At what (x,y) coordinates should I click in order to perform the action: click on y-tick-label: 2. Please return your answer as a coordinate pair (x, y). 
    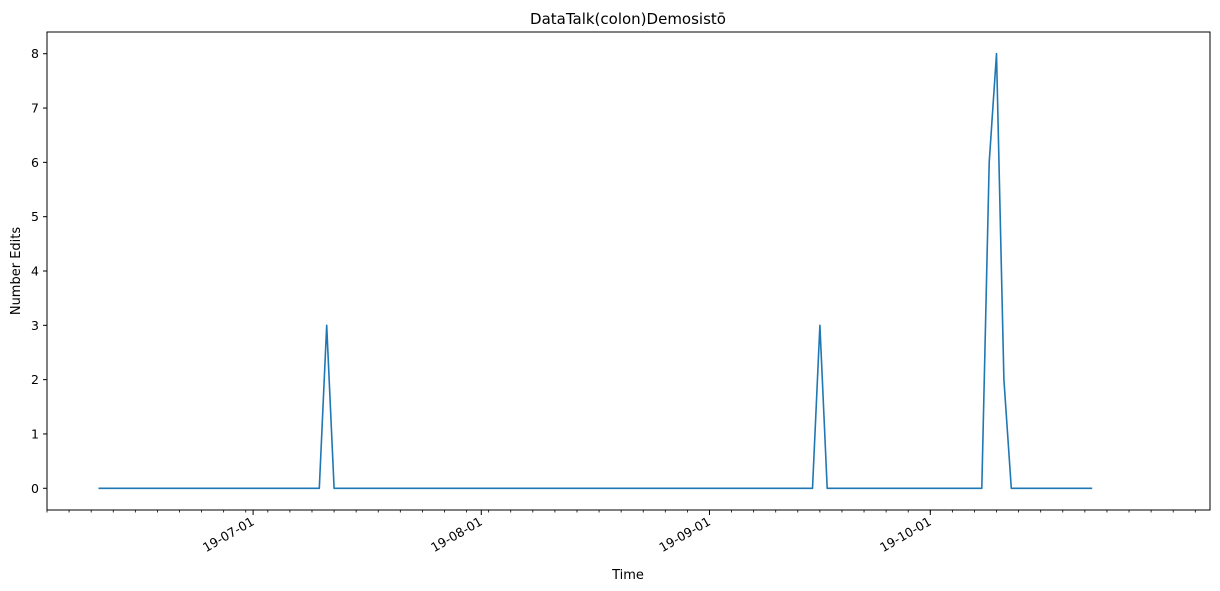
    Looking at the image, I should click on (35, 379).